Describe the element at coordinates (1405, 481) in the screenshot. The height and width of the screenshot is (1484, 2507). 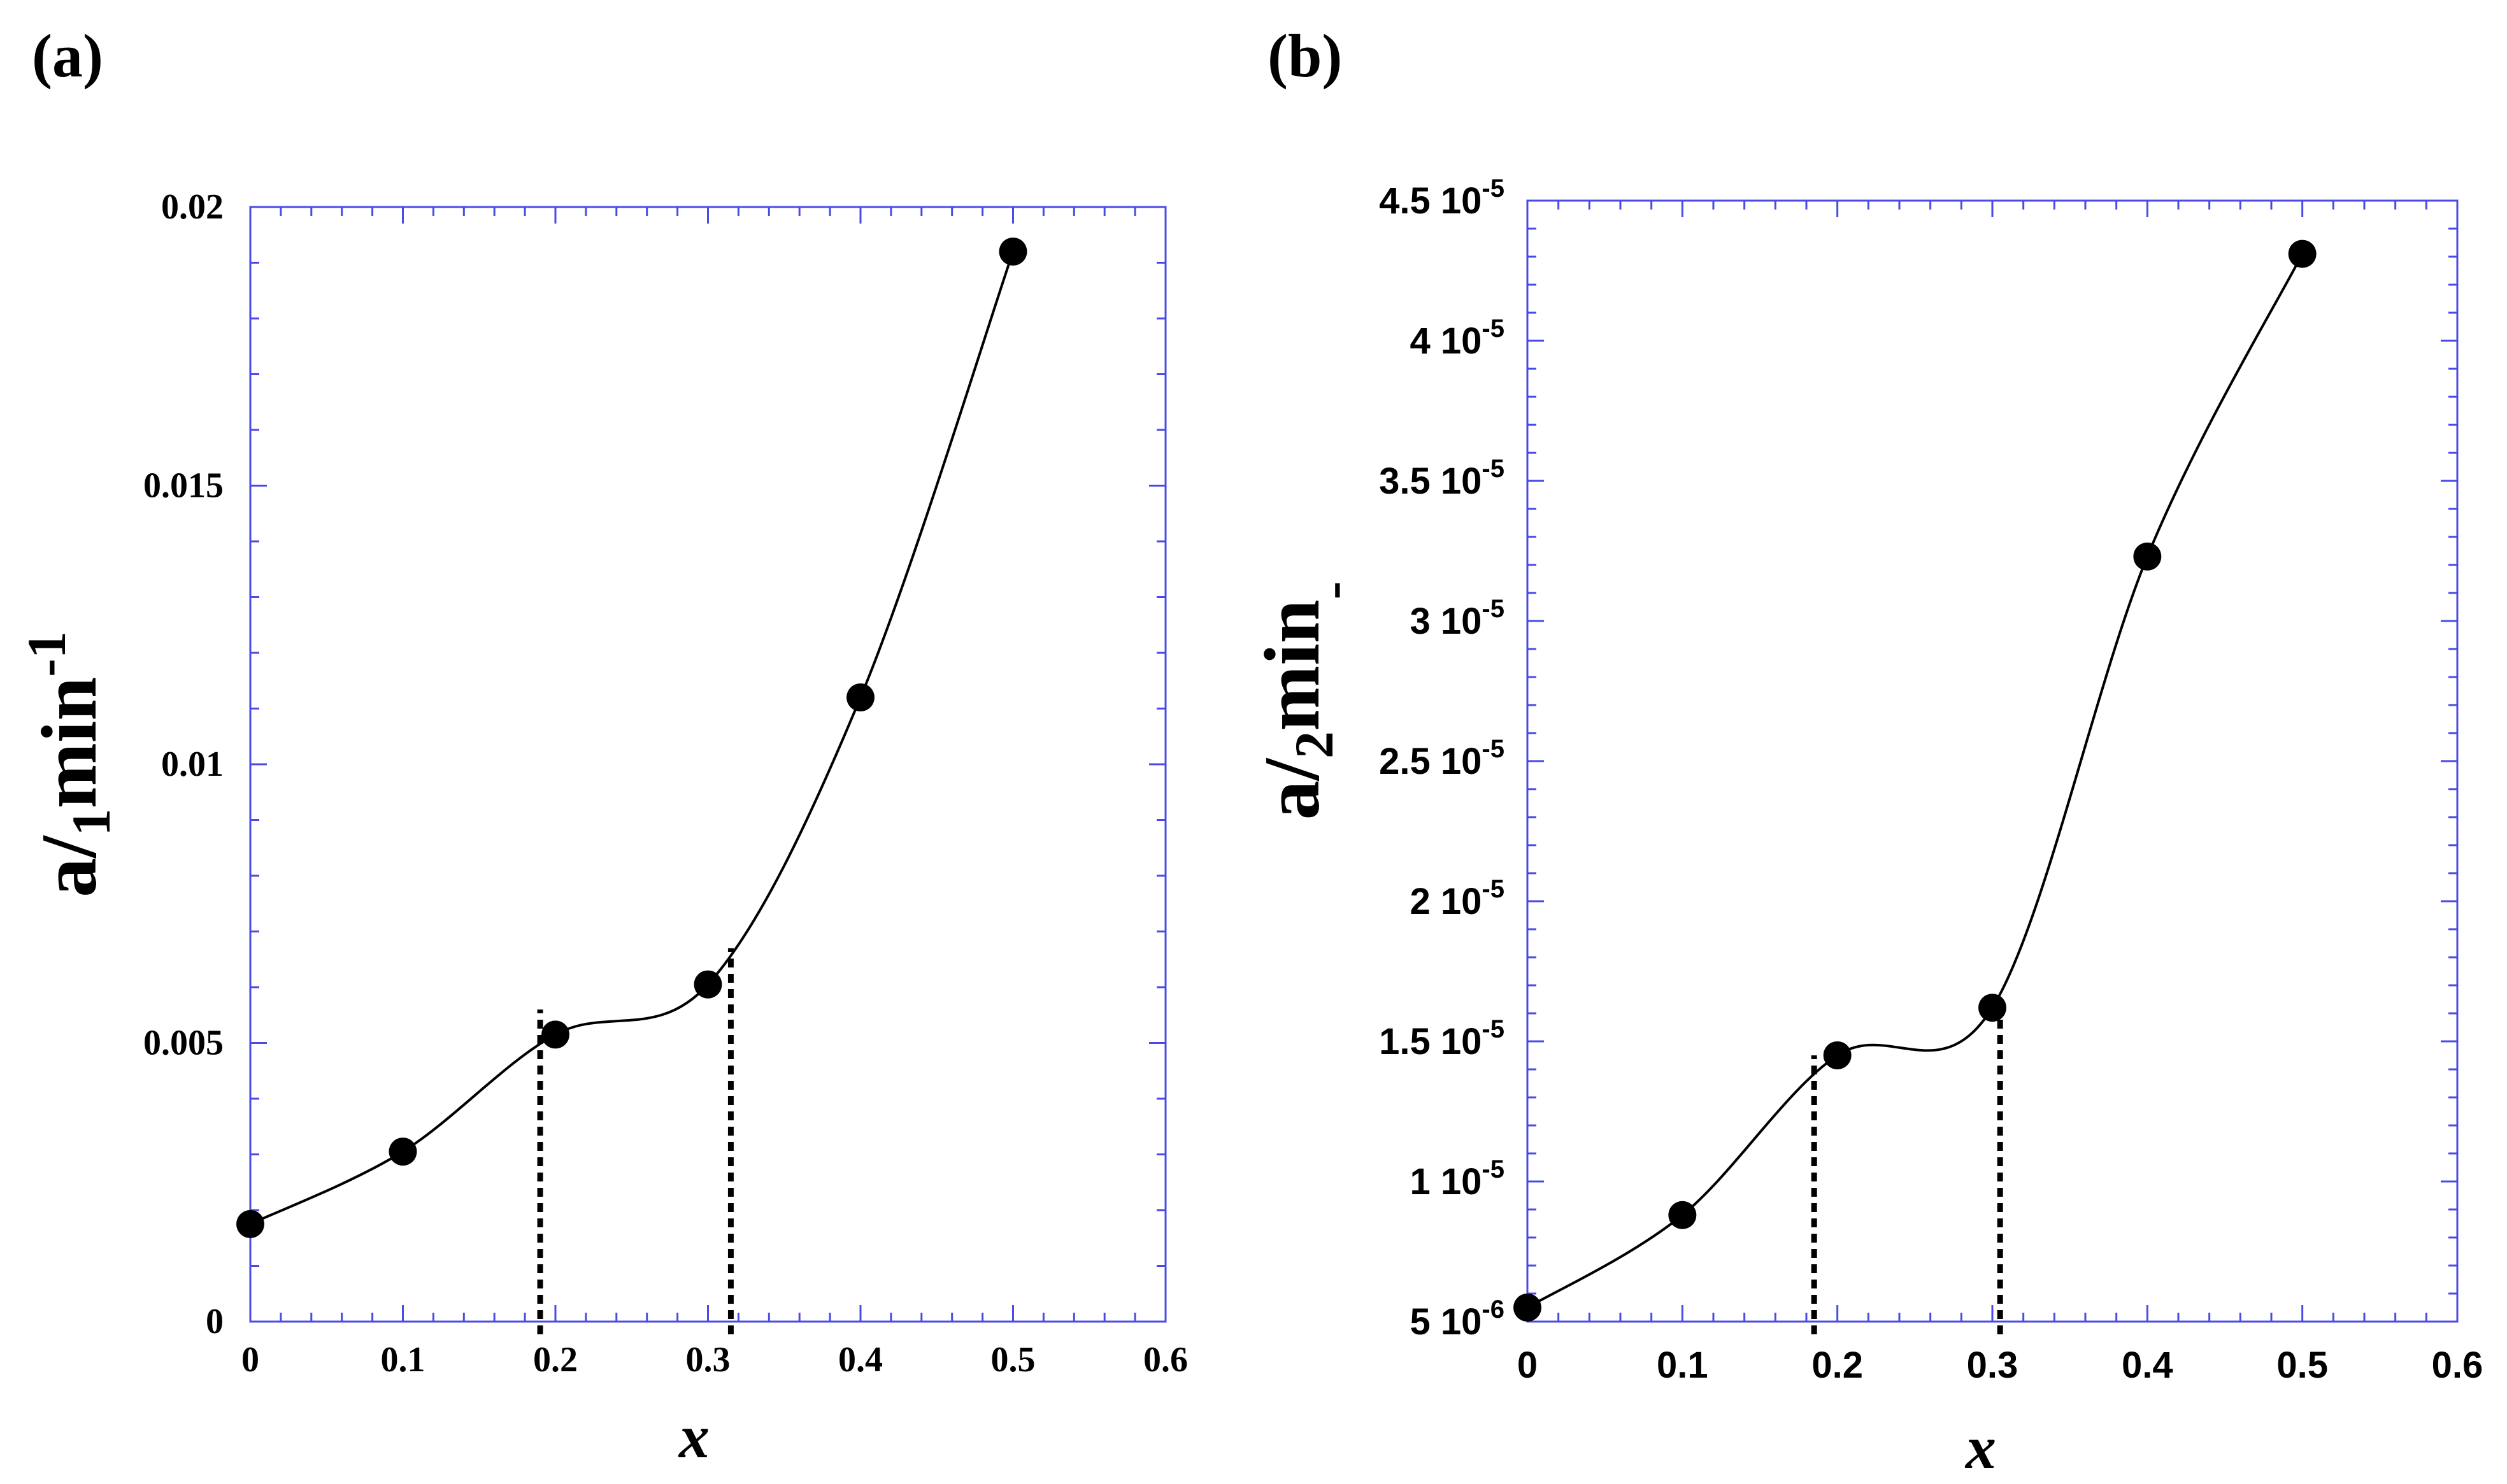
I see `y-tick-mantissa: 3.5` at that location.